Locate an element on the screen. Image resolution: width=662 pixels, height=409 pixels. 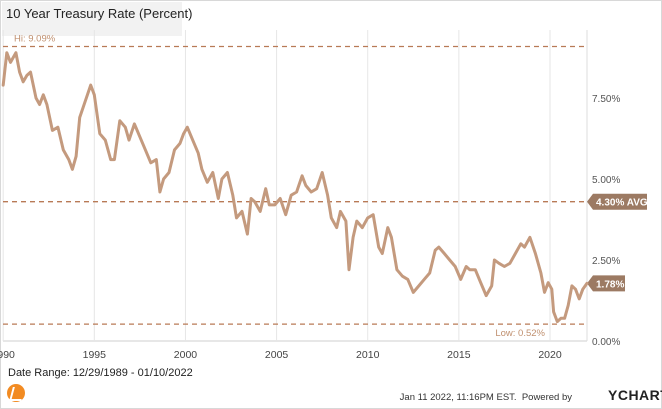
avg-badge is located at coordinates (617, 201).